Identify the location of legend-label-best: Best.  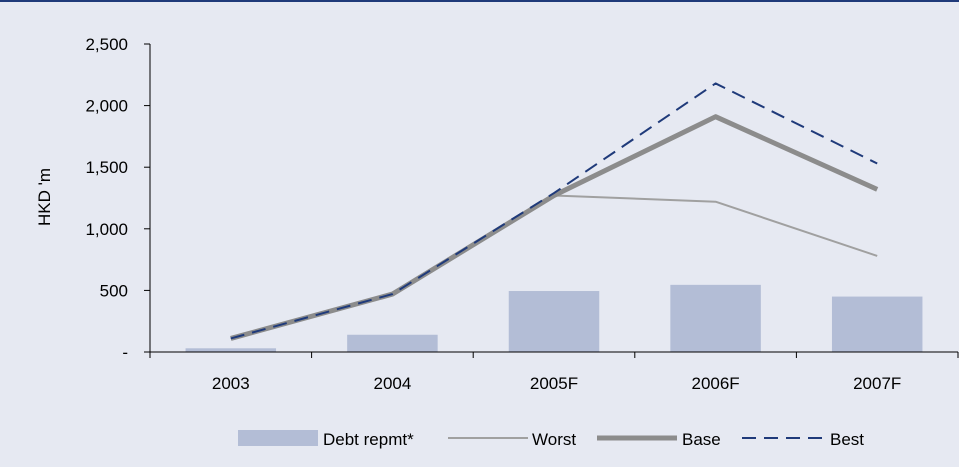
(847, 439).